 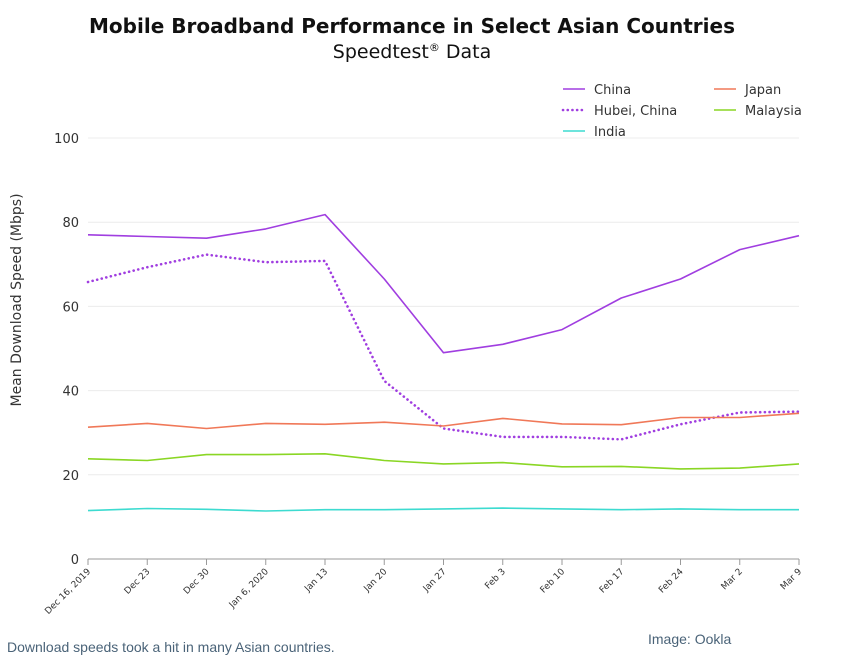 I want to click on x-tick-label: Feb 24, so click(x=671, y=581).